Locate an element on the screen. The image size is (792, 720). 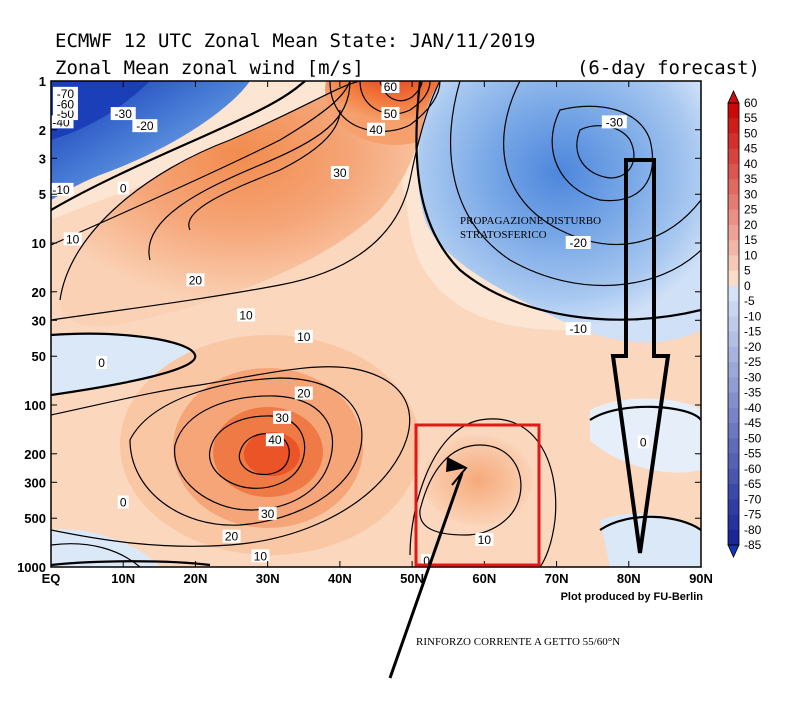
colorbar-label: 20 is located at coordinates (751, 225).